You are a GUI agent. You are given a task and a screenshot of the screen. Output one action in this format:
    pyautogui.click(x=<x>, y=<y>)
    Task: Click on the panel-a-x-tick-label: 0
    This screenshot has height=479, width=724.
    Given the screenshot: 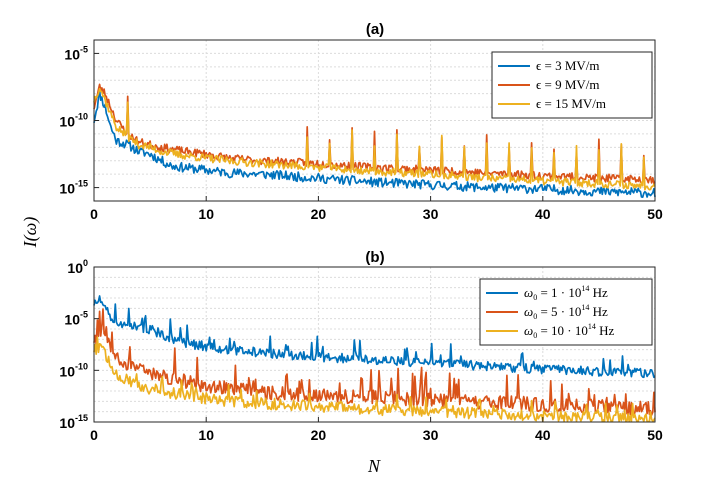 What is the action you would take?
    pyautogui.click(x=94, y=214)
    